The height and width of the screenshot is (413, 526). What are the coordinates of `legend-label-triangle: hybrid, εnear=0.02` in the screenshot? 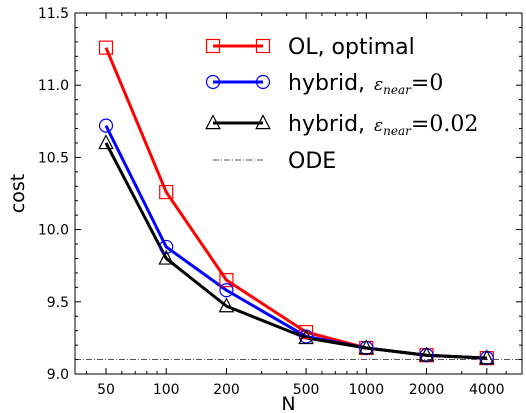 It's located at (383, 125).